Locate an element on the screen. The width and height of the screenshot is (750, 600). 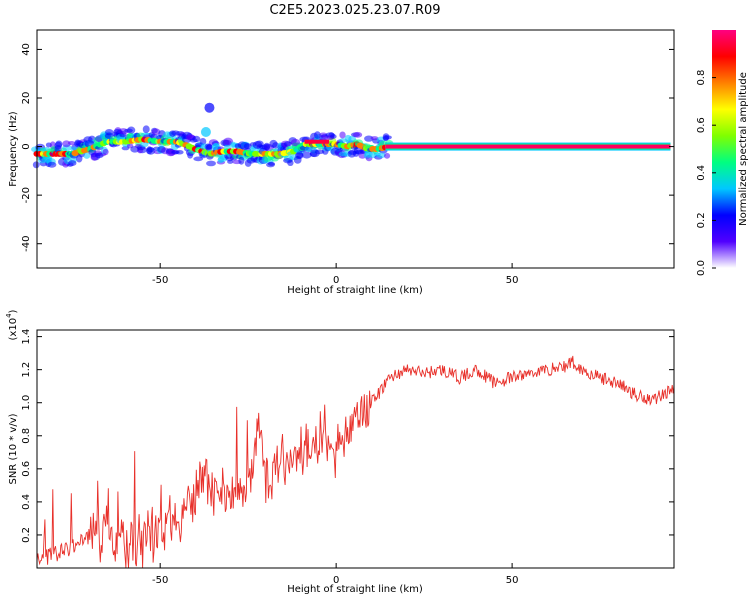
spectrogram-ylabel: Frequency (Hz) is located at coordinates (13, 149).